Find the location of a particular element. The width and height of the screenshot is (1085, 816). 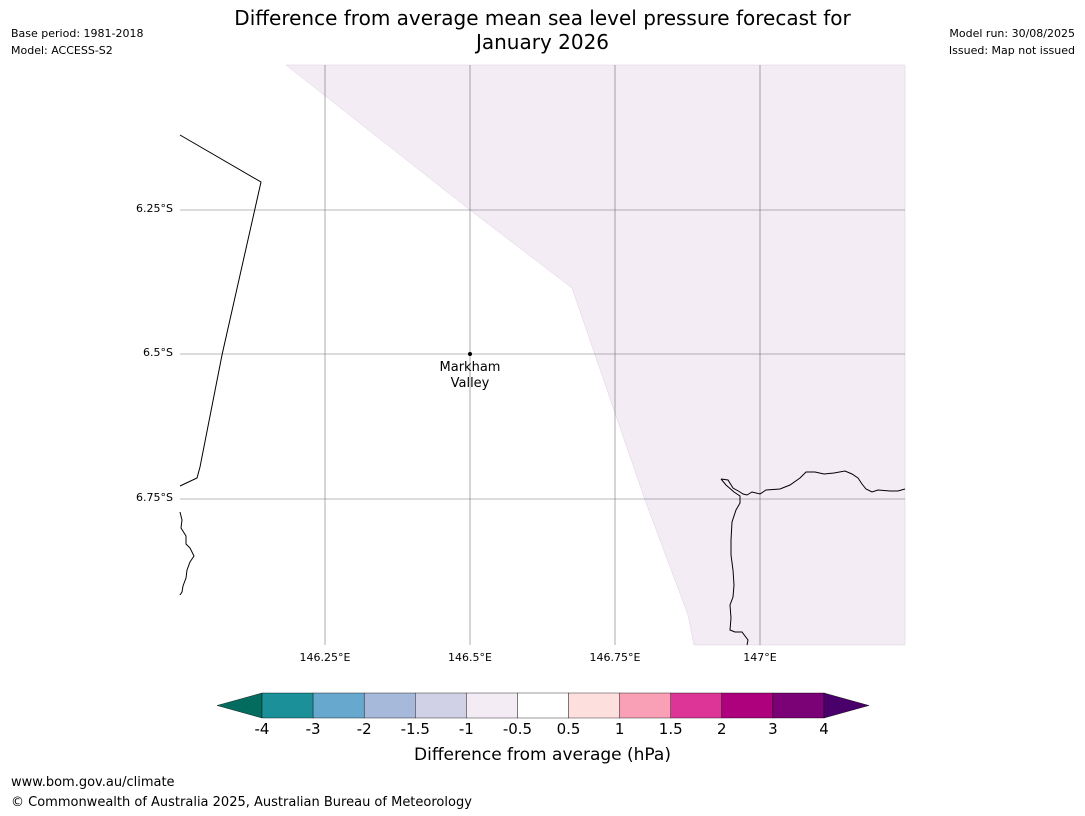

metadata-left: Base period: 1981-2018 Model: ACCESS-S2 is located at coordinates (77, 42).